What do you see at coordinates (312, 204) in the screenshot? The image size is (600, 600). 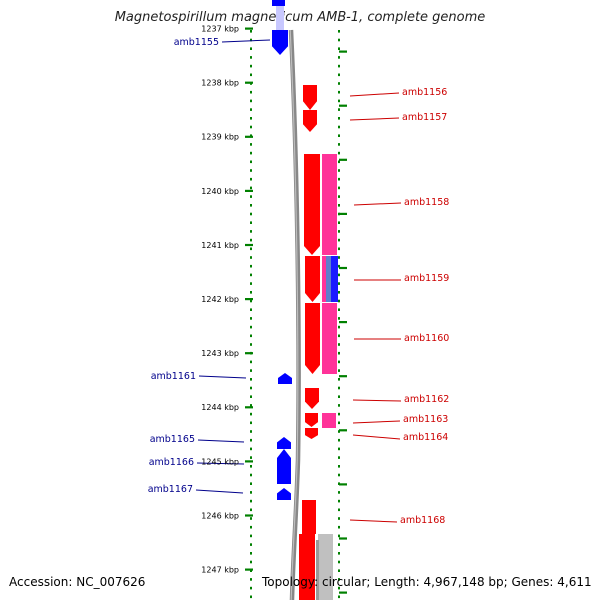 I see `gene-arrow-amb1158` at bounding box center [312, 204].